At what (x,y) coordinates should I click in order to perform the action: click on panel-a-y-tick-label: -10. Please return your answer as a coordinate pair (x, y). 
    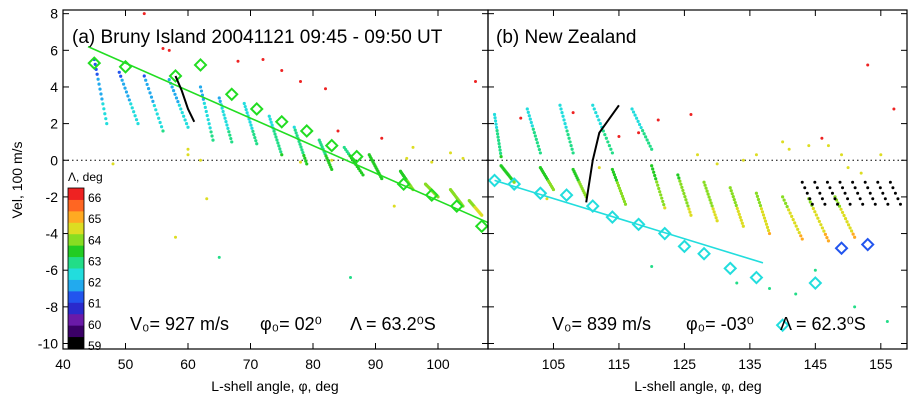
    Looking at the image, I should click on (48, 344).